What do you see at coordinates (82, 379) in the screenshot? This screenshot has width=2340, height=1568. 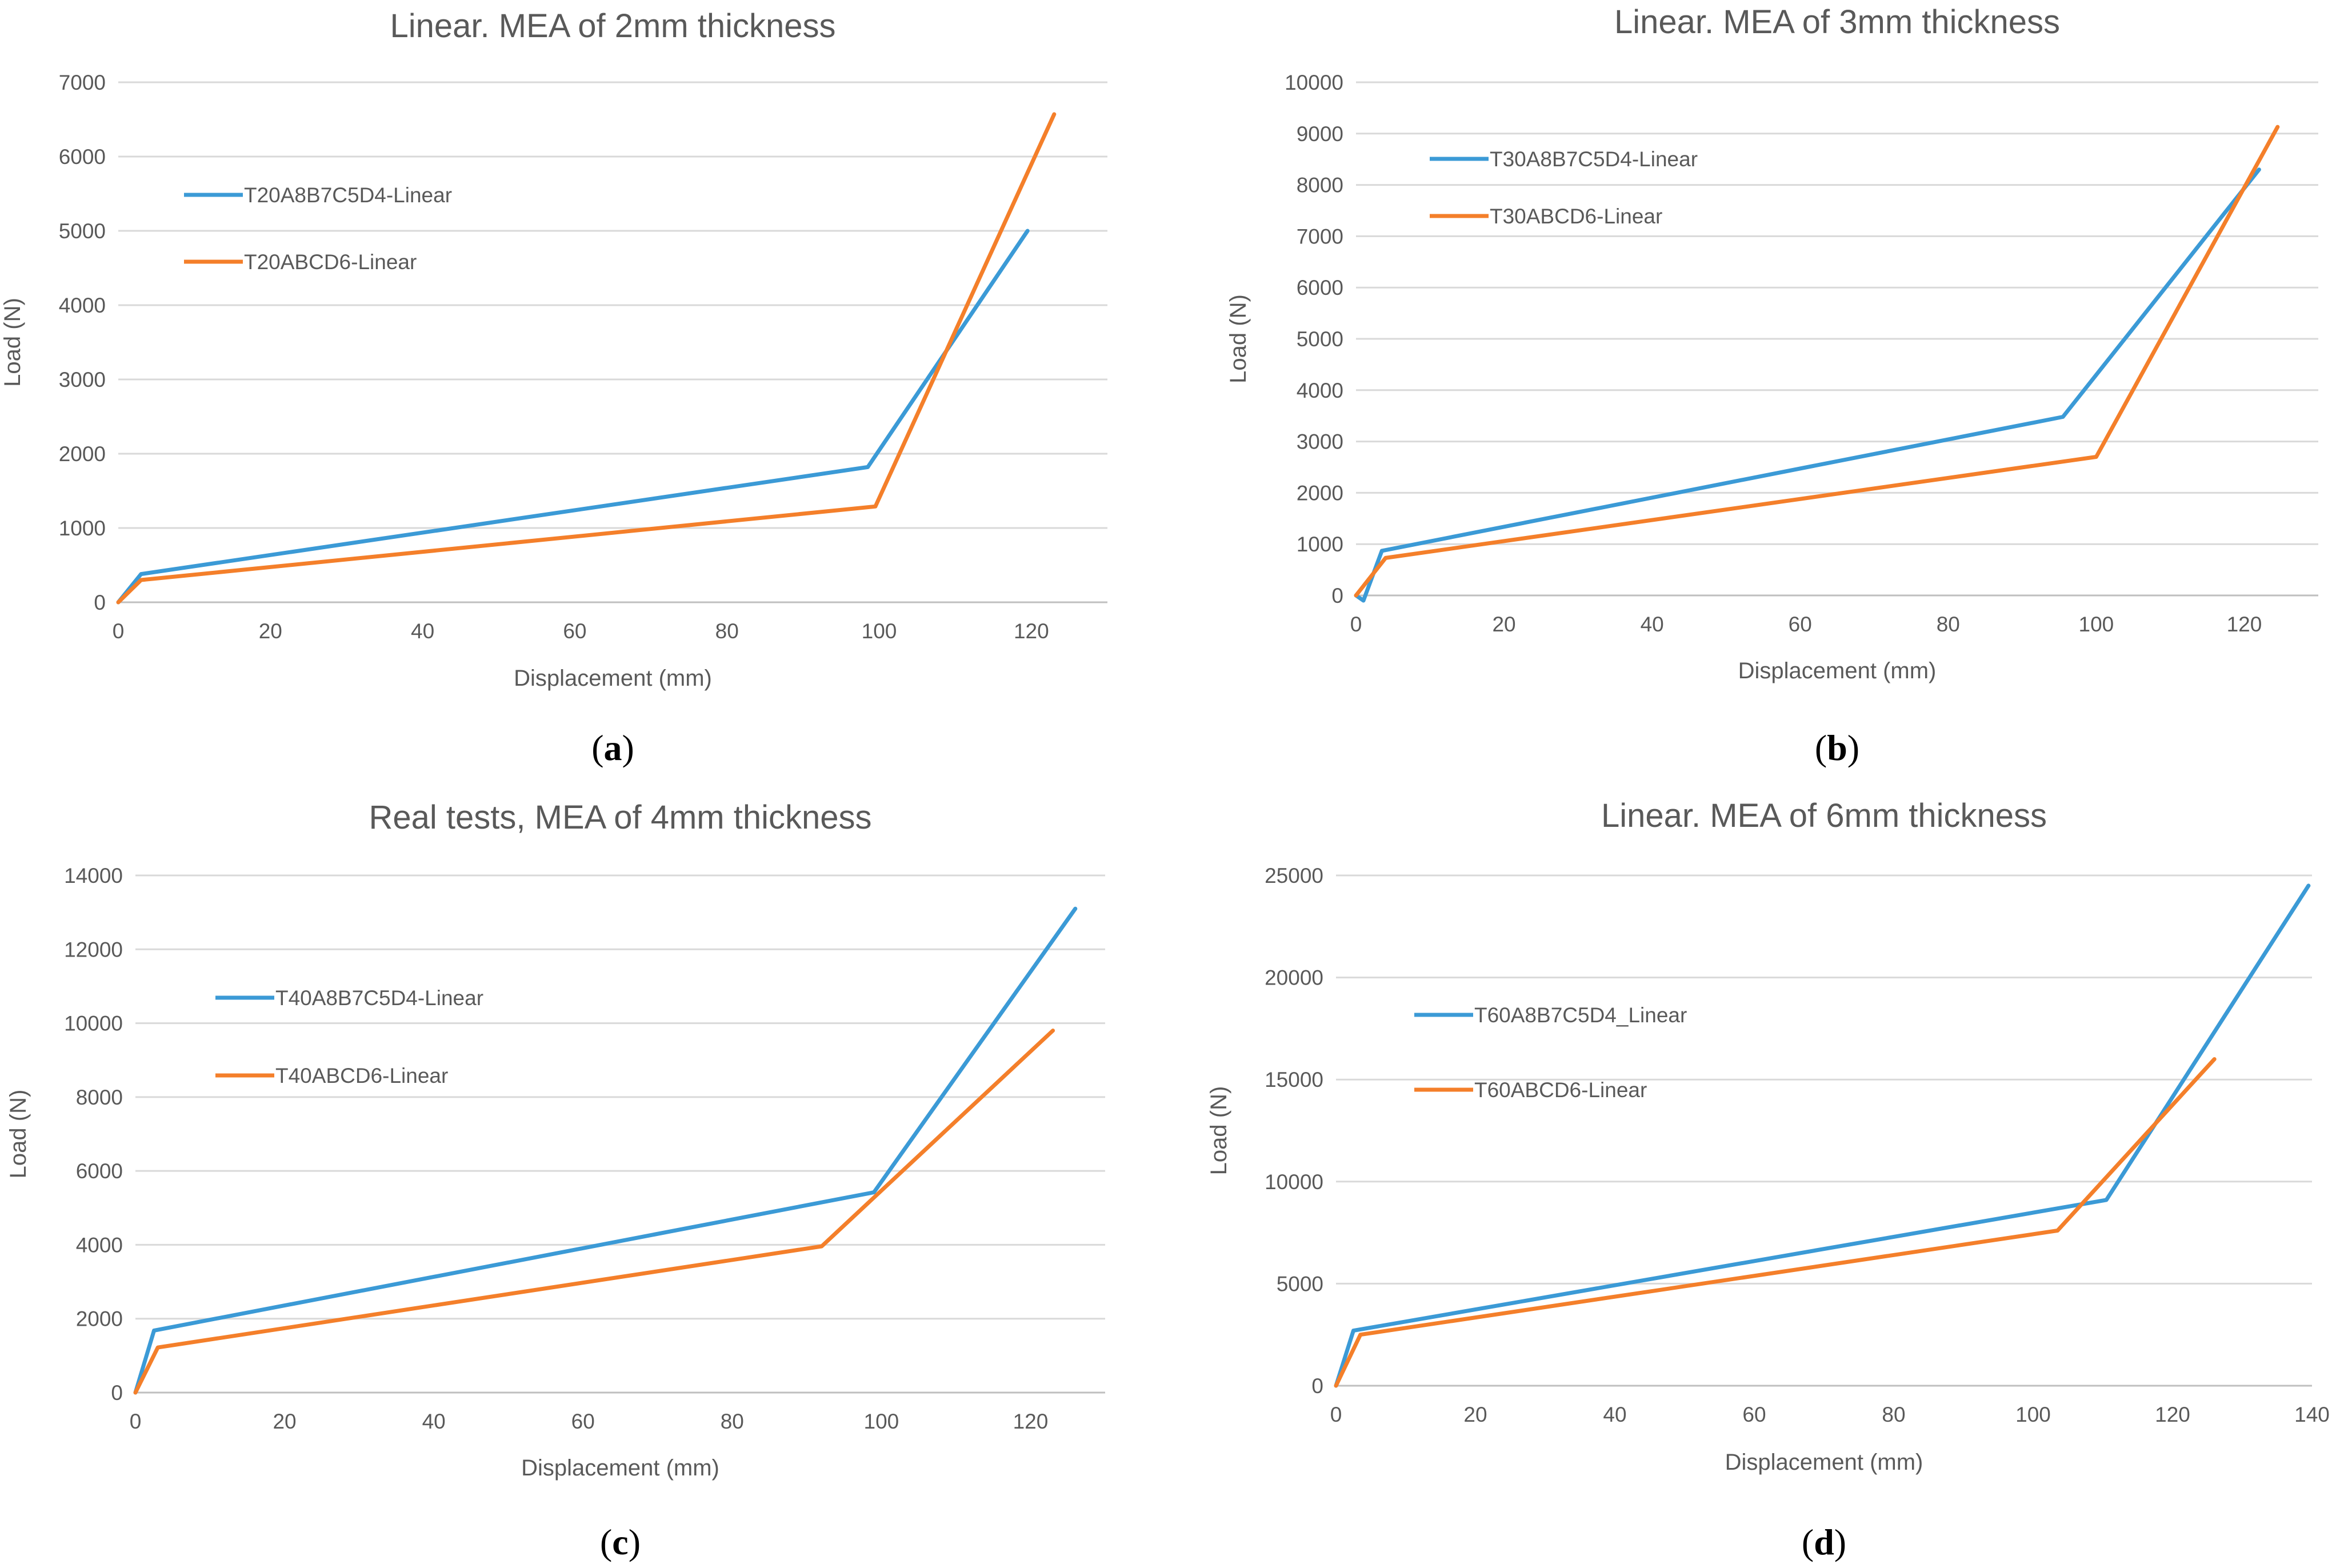 I see `y-tick-label: 3000` at bounding box center [82, 379].